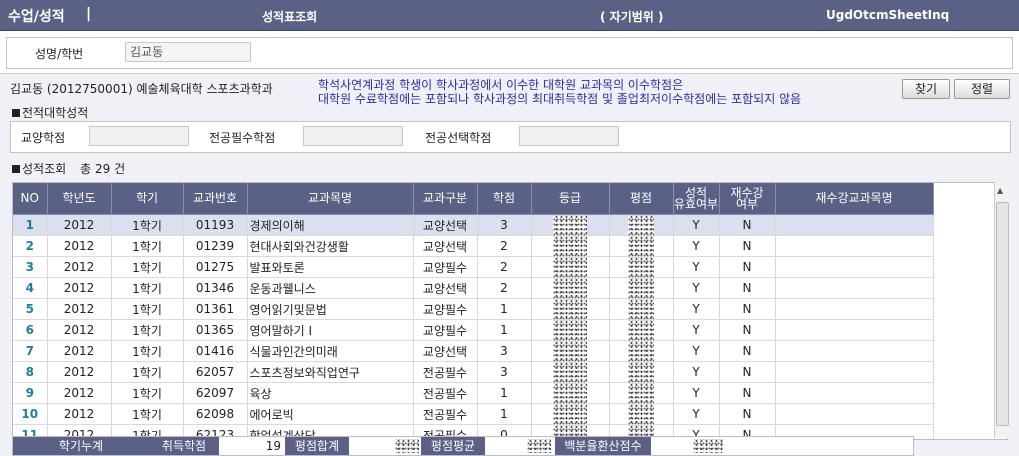  What do you see at coordinates (463, 446) in the screenshot?
I see `summary-bar: 학기누계 취득학점 19 평점합계 평점평균 백분율환산점수` at bounding box center [463, 446].